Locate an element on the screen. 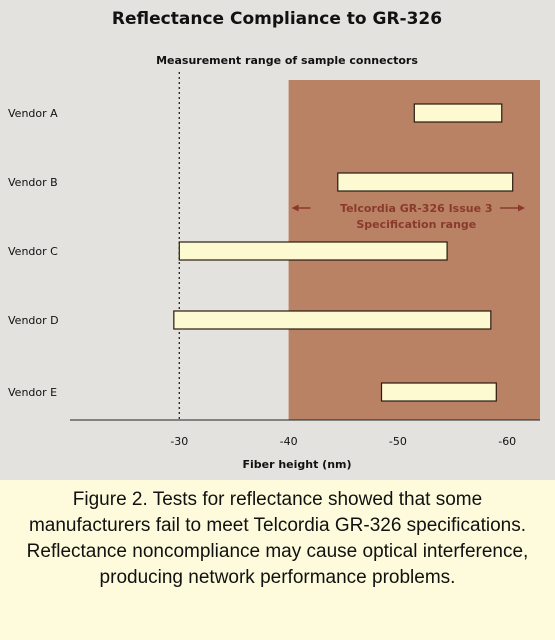 This screenshot has width=555, height=640. category-label-vendor-a: Vendor A is located at coordinates (33, 113).